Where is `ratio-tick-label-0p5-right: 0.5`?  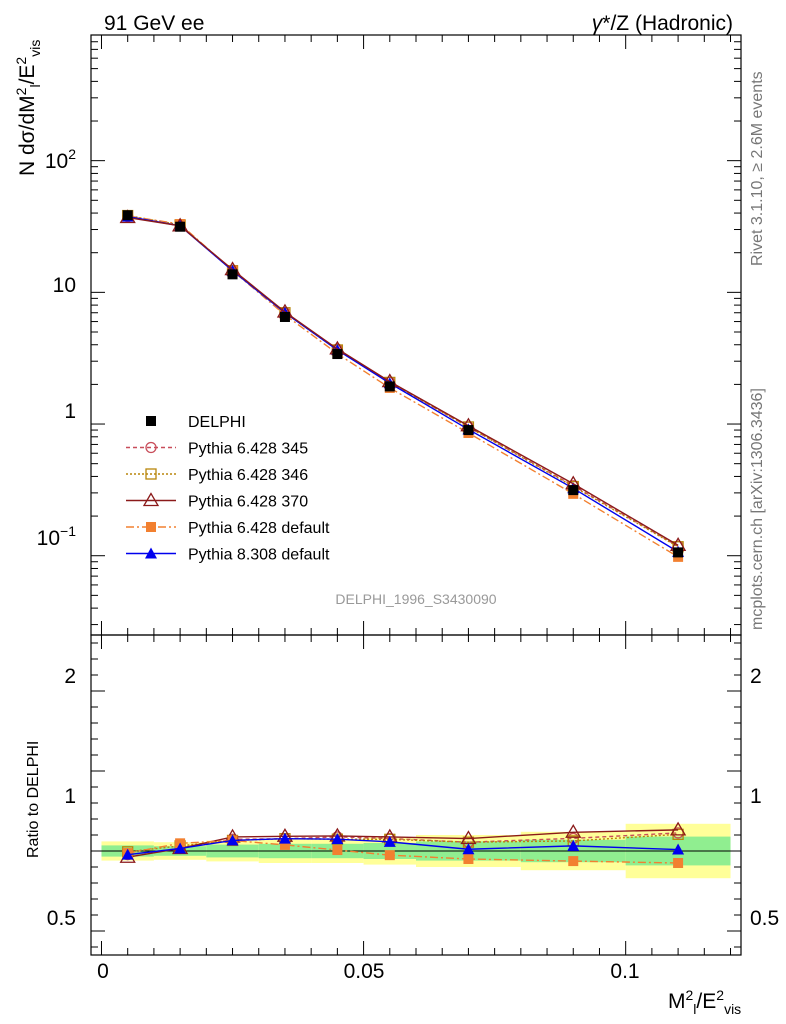
ratio-tick-label-0p5-right: 0.5 is located at coordinates (764, 918).